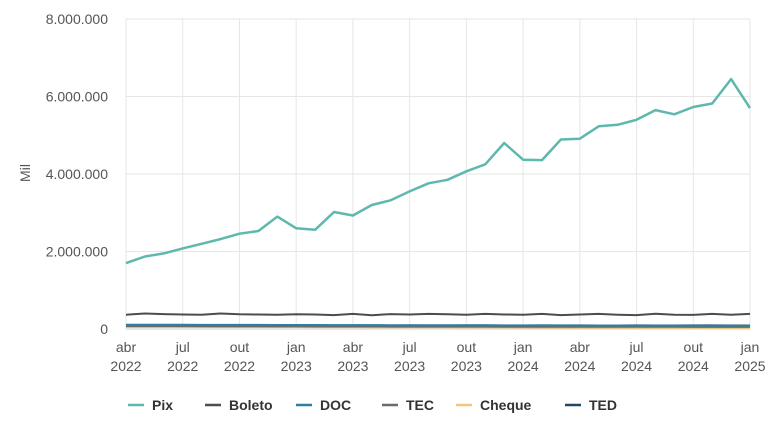 The height and width of the screenshot is (437, 768). I want to click on y-tick-label: 0, so click(104, 329).